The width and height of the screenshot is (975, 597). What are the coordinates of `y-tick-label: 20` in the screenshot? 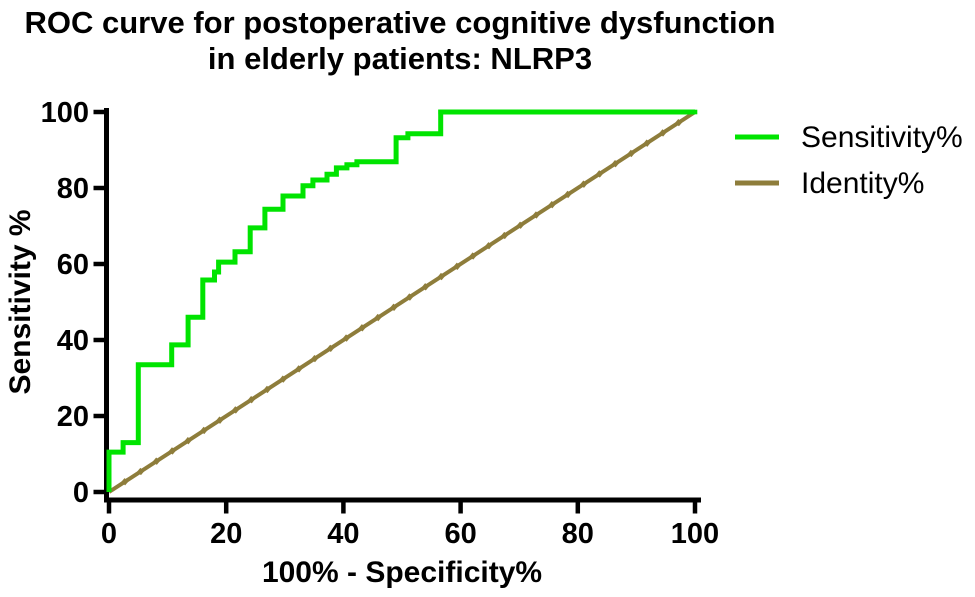 It's located at (73, 417).